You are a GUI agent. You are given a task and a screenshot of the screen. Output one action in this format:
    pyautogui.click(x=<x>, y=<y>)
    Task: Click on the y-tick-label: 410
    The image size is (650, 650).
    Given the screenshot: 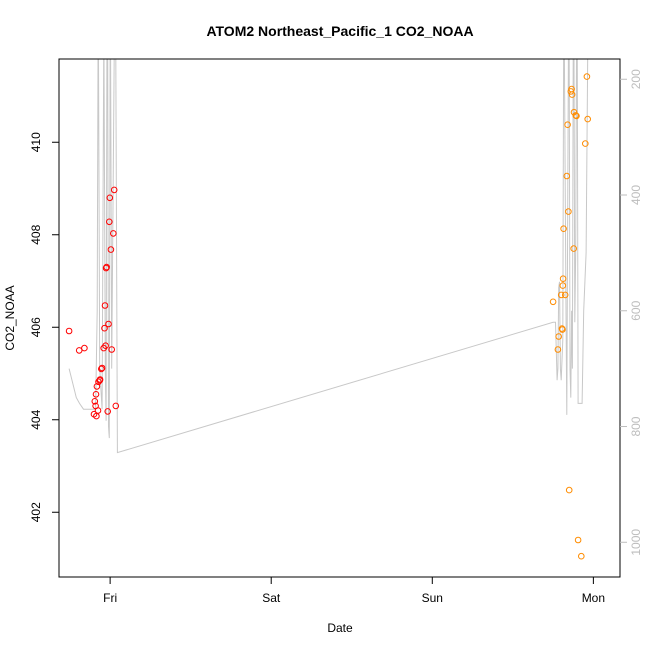 What is the action you would take?
    pyautogui.click(x=36, y=142)
    